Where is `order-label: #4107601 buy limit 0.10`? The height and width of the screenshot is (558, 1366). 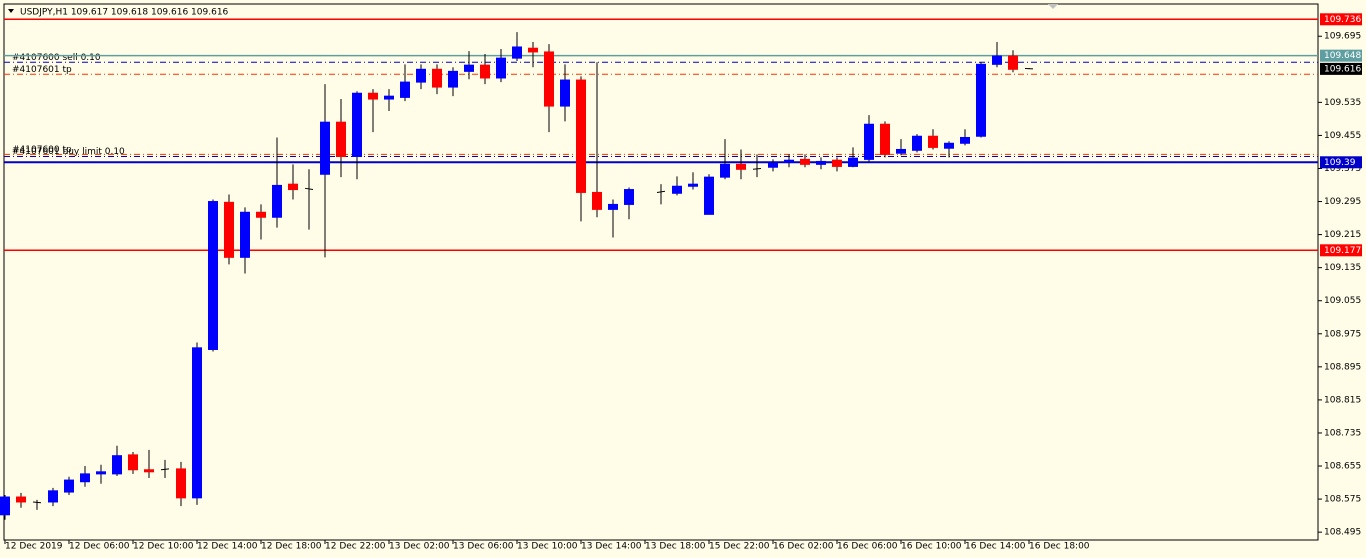 order-label: #4107601 buy limit 0.10 is located at coordinates (68, 152).